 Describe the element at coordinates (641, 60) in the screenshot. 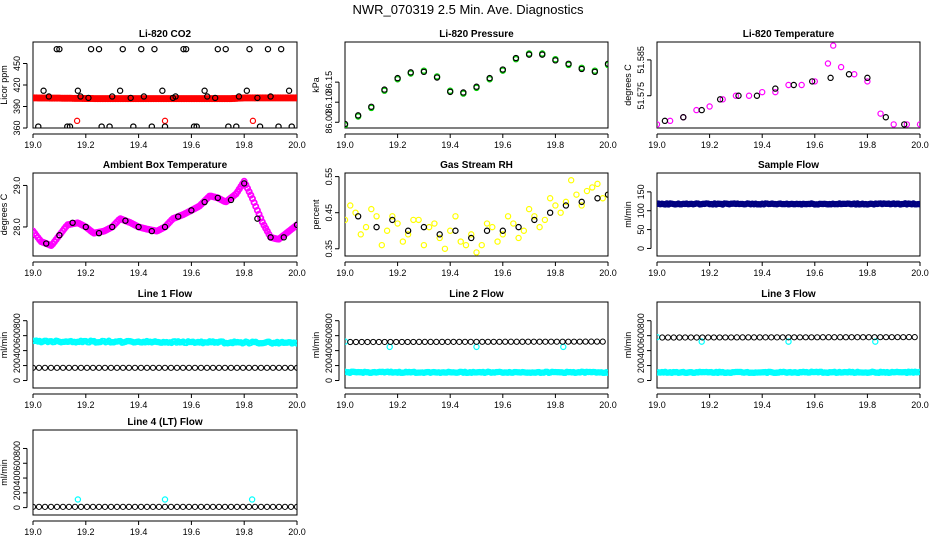

I see `y-tick-label: 51.585` at that location.